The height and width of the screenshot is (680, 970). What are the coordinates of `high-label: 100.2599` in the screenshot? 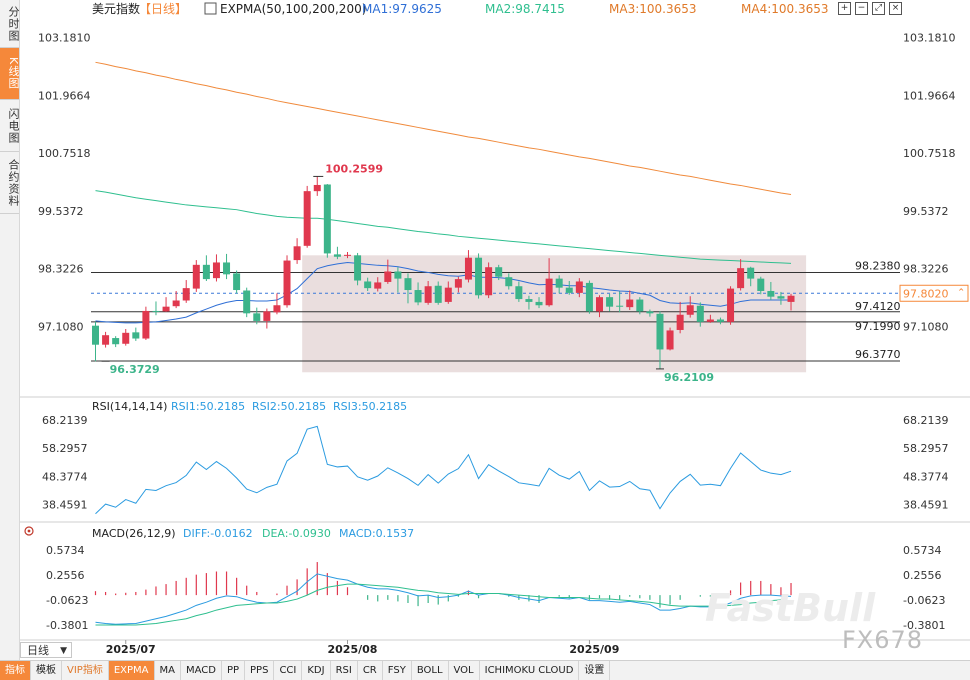 It's located at (354, 168).